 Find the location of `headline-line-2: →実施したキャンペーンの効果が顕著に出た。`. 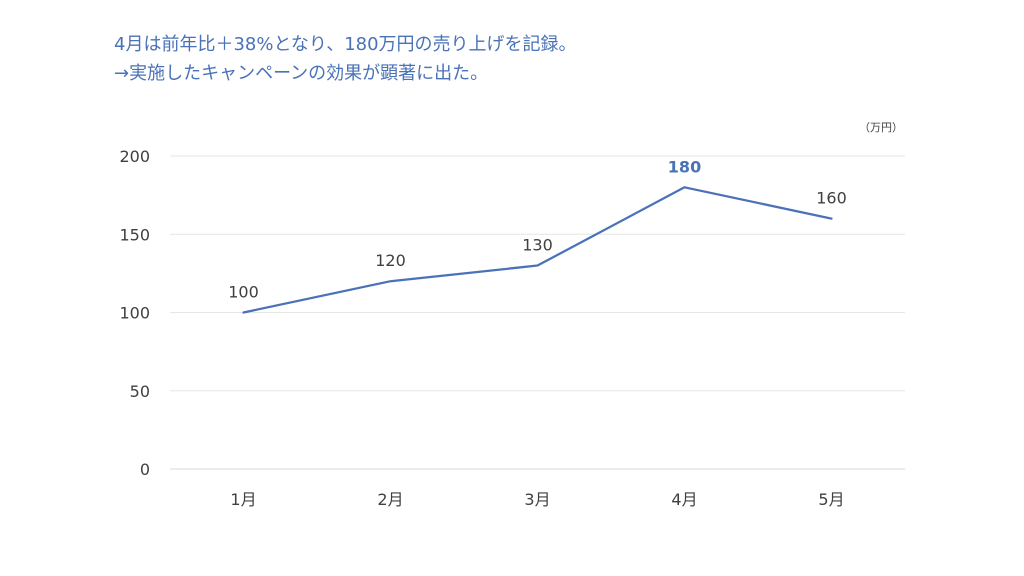

headline-line-2: →実施したキャンペーンの効果が顕著に出た。 is located at coordinates (301, 73).